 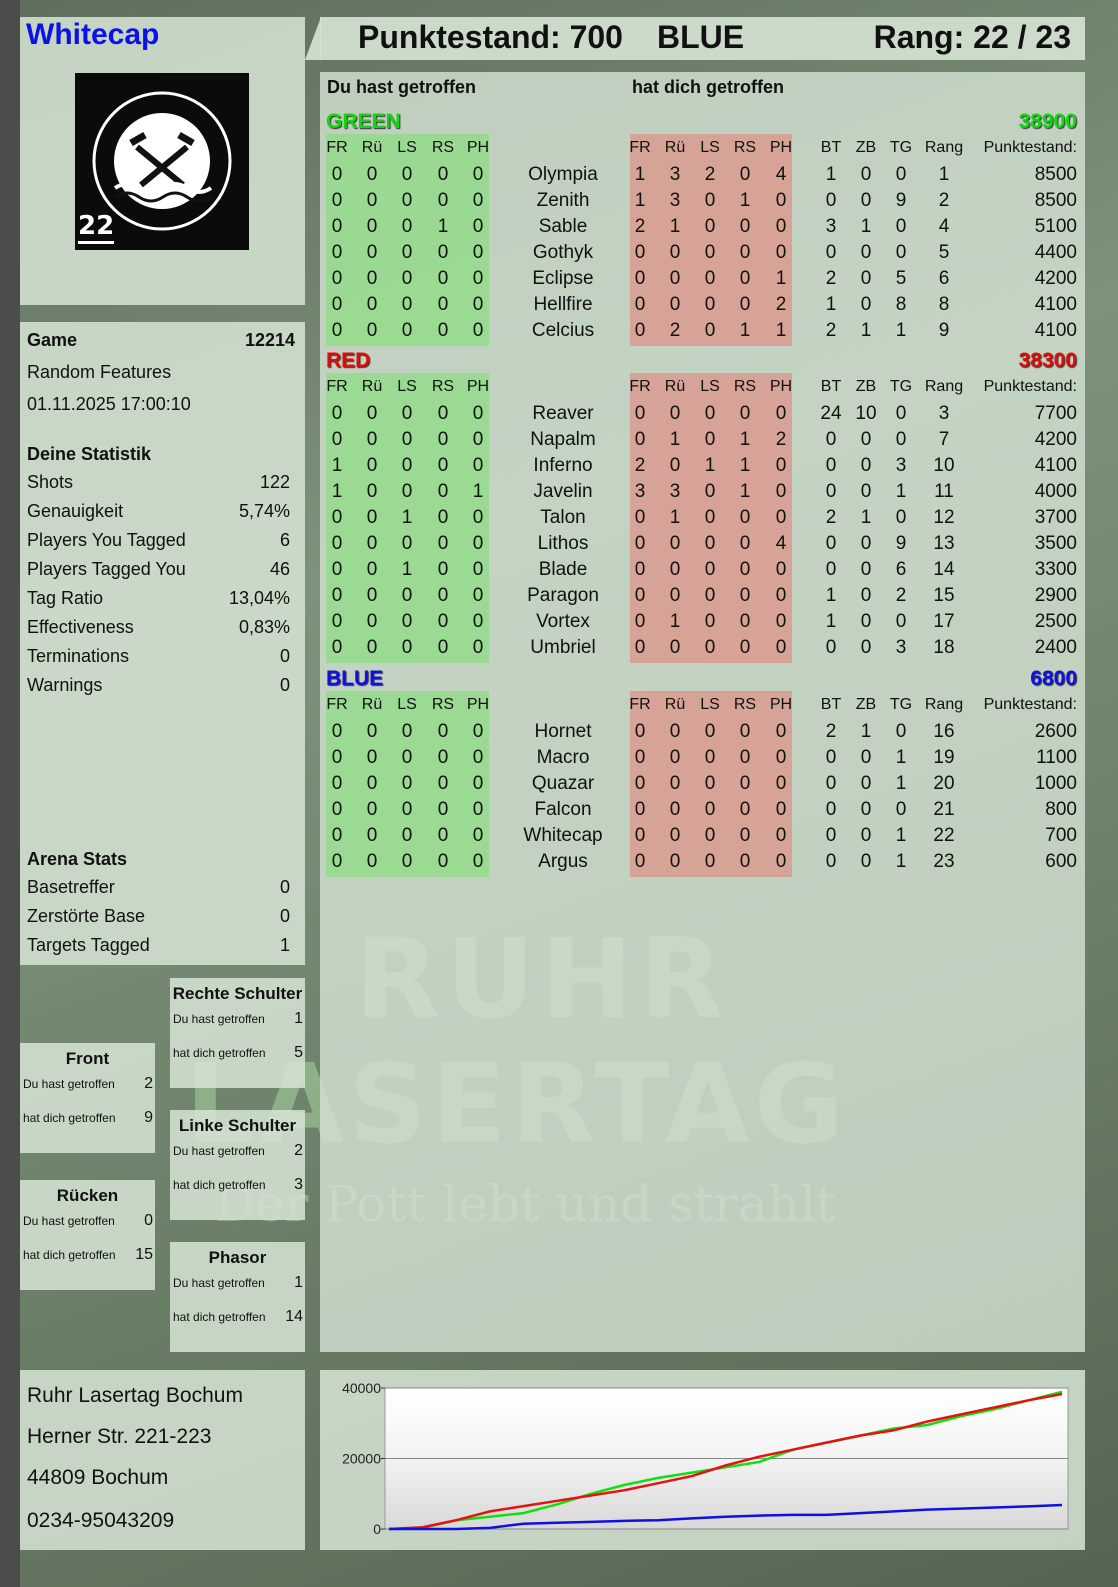 What do you see at coordinates (901, 278) in the screenshot?
I see `stat-cell: 5` at bounding box center [901, 278].